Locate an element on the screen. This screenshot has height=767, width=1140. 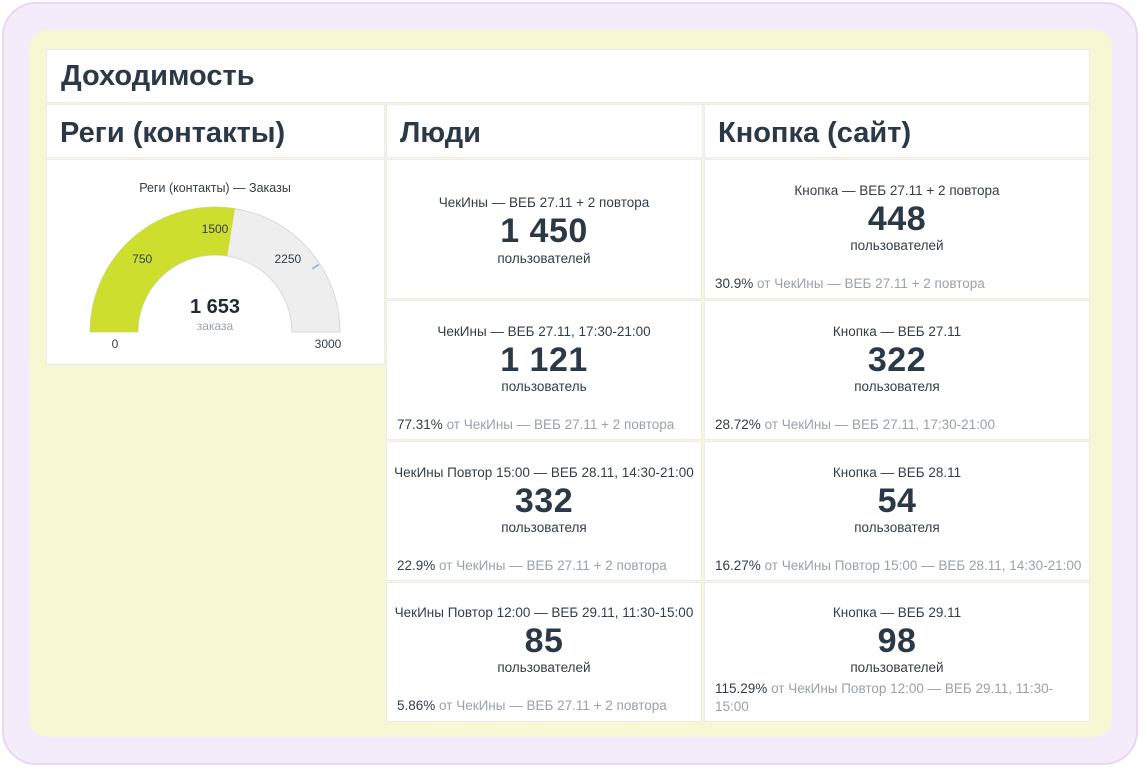
metric-comparison: 22.9% от ЧекИны — ВЕБ 27.11 + 2 повтора is located at coordinates (547, 566).